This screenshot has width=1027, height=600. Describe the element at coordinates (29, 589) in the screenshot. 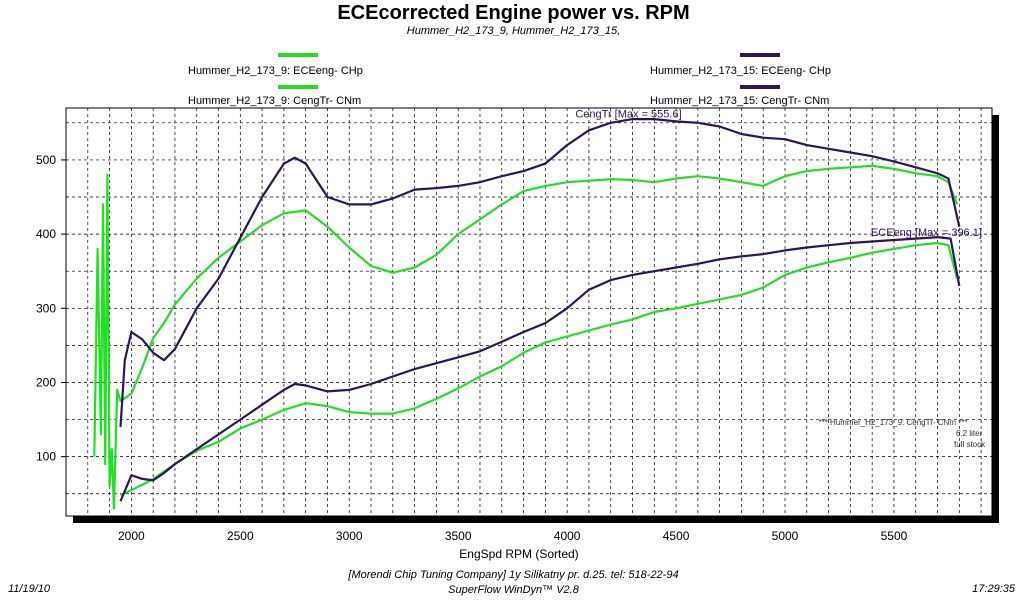

I see `footer-date: 11/19/10` at that location.